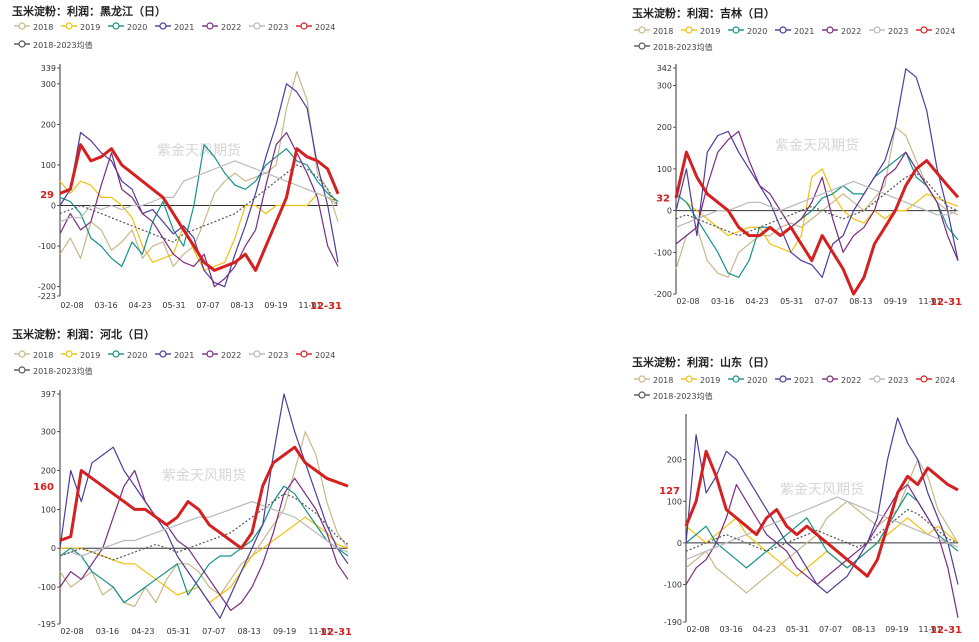  I want to click on y-tick-label: 300, so click(48, 432).